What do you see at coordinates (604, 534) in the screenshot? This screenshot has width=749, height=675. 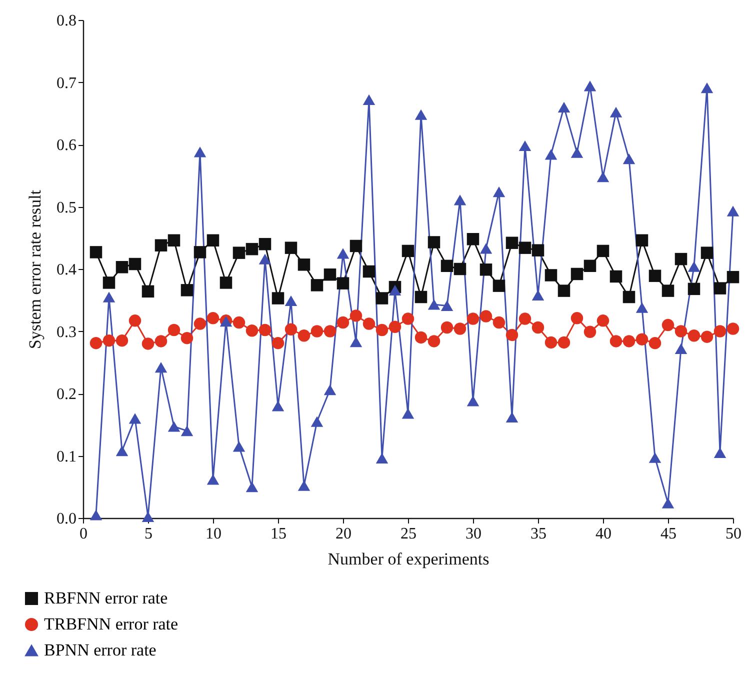 I see `x-tick-label: 40` at bounding box center [604, 534].